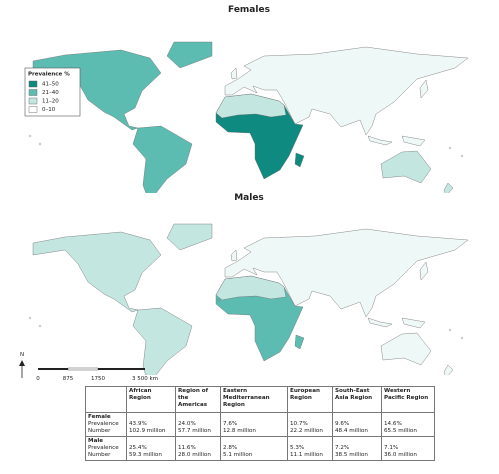 Image resolution: width=499 pixels, height=474 pixels. Describe the element at coordinates (297, 447) in the screenshot. I see `cell-value: 5.3%` at that location.